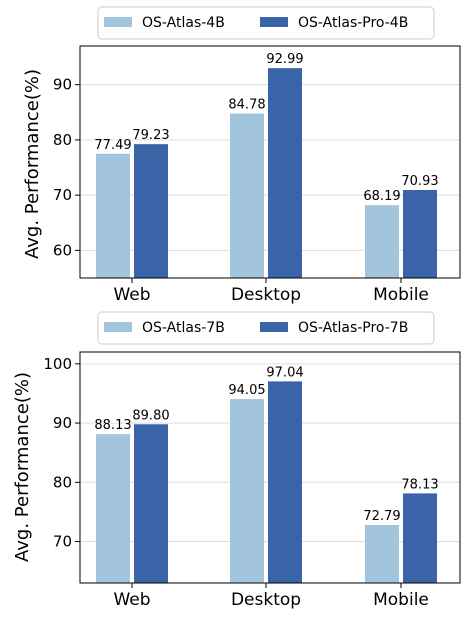 This screenshot has width=471, height=622. I want to click on x-label-bottom-desktop: Desktop, so click(266, 600).